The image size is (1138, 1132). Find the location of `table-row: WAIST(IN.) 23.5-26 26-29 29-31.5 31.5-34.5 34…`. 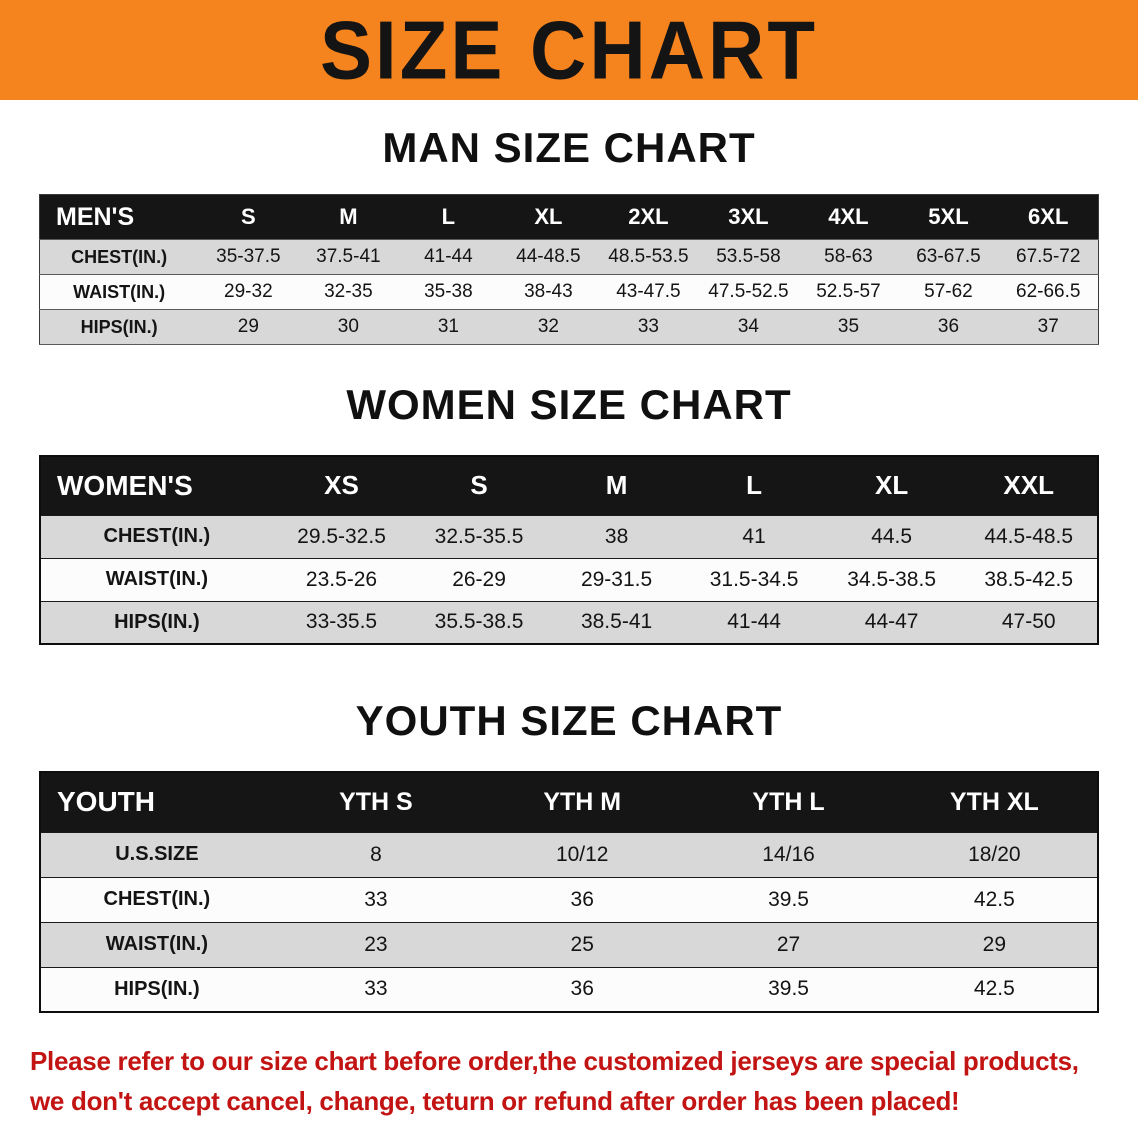

table-row: WAIST(IN.) 23.5-26 26-29 29-31.5 31.5-34.5 34… is located at coordinates (569, 579).